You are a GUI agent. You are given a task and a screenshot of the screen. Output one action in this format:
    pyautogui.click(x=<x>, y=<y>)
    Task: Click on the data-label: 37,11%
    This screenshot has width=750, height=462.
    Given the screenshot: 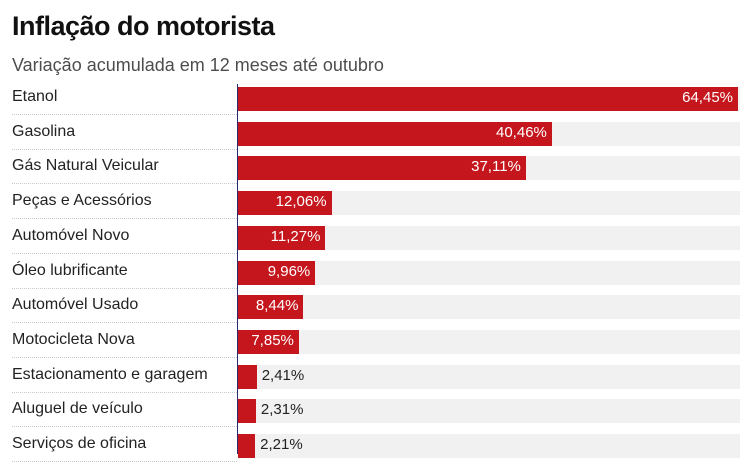 What is the action you would take?
    pyautogui.click(x=496, y=167)
    